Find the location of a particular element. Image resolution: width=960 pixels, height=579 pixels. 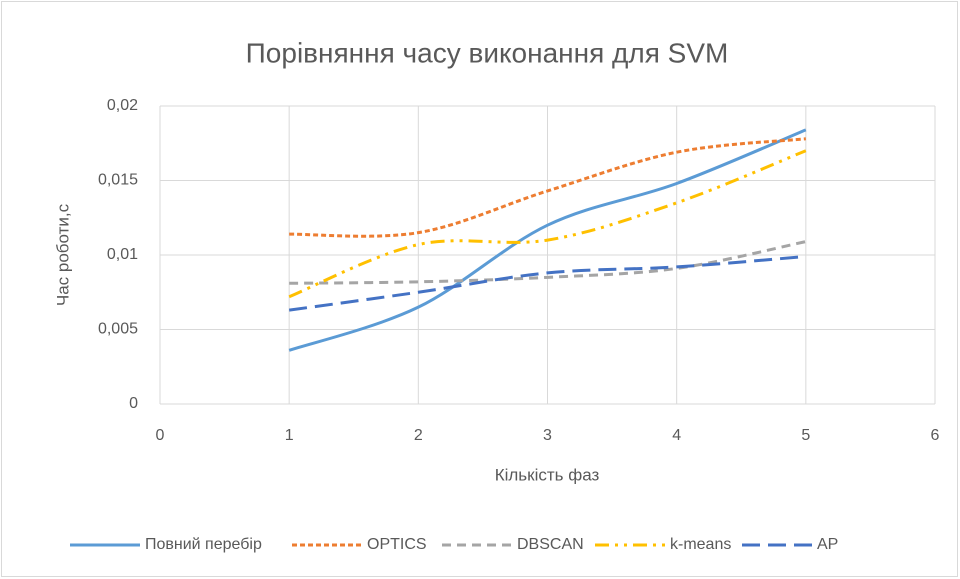

legend-label: Повний перебір is located at coordinates (203, 544).